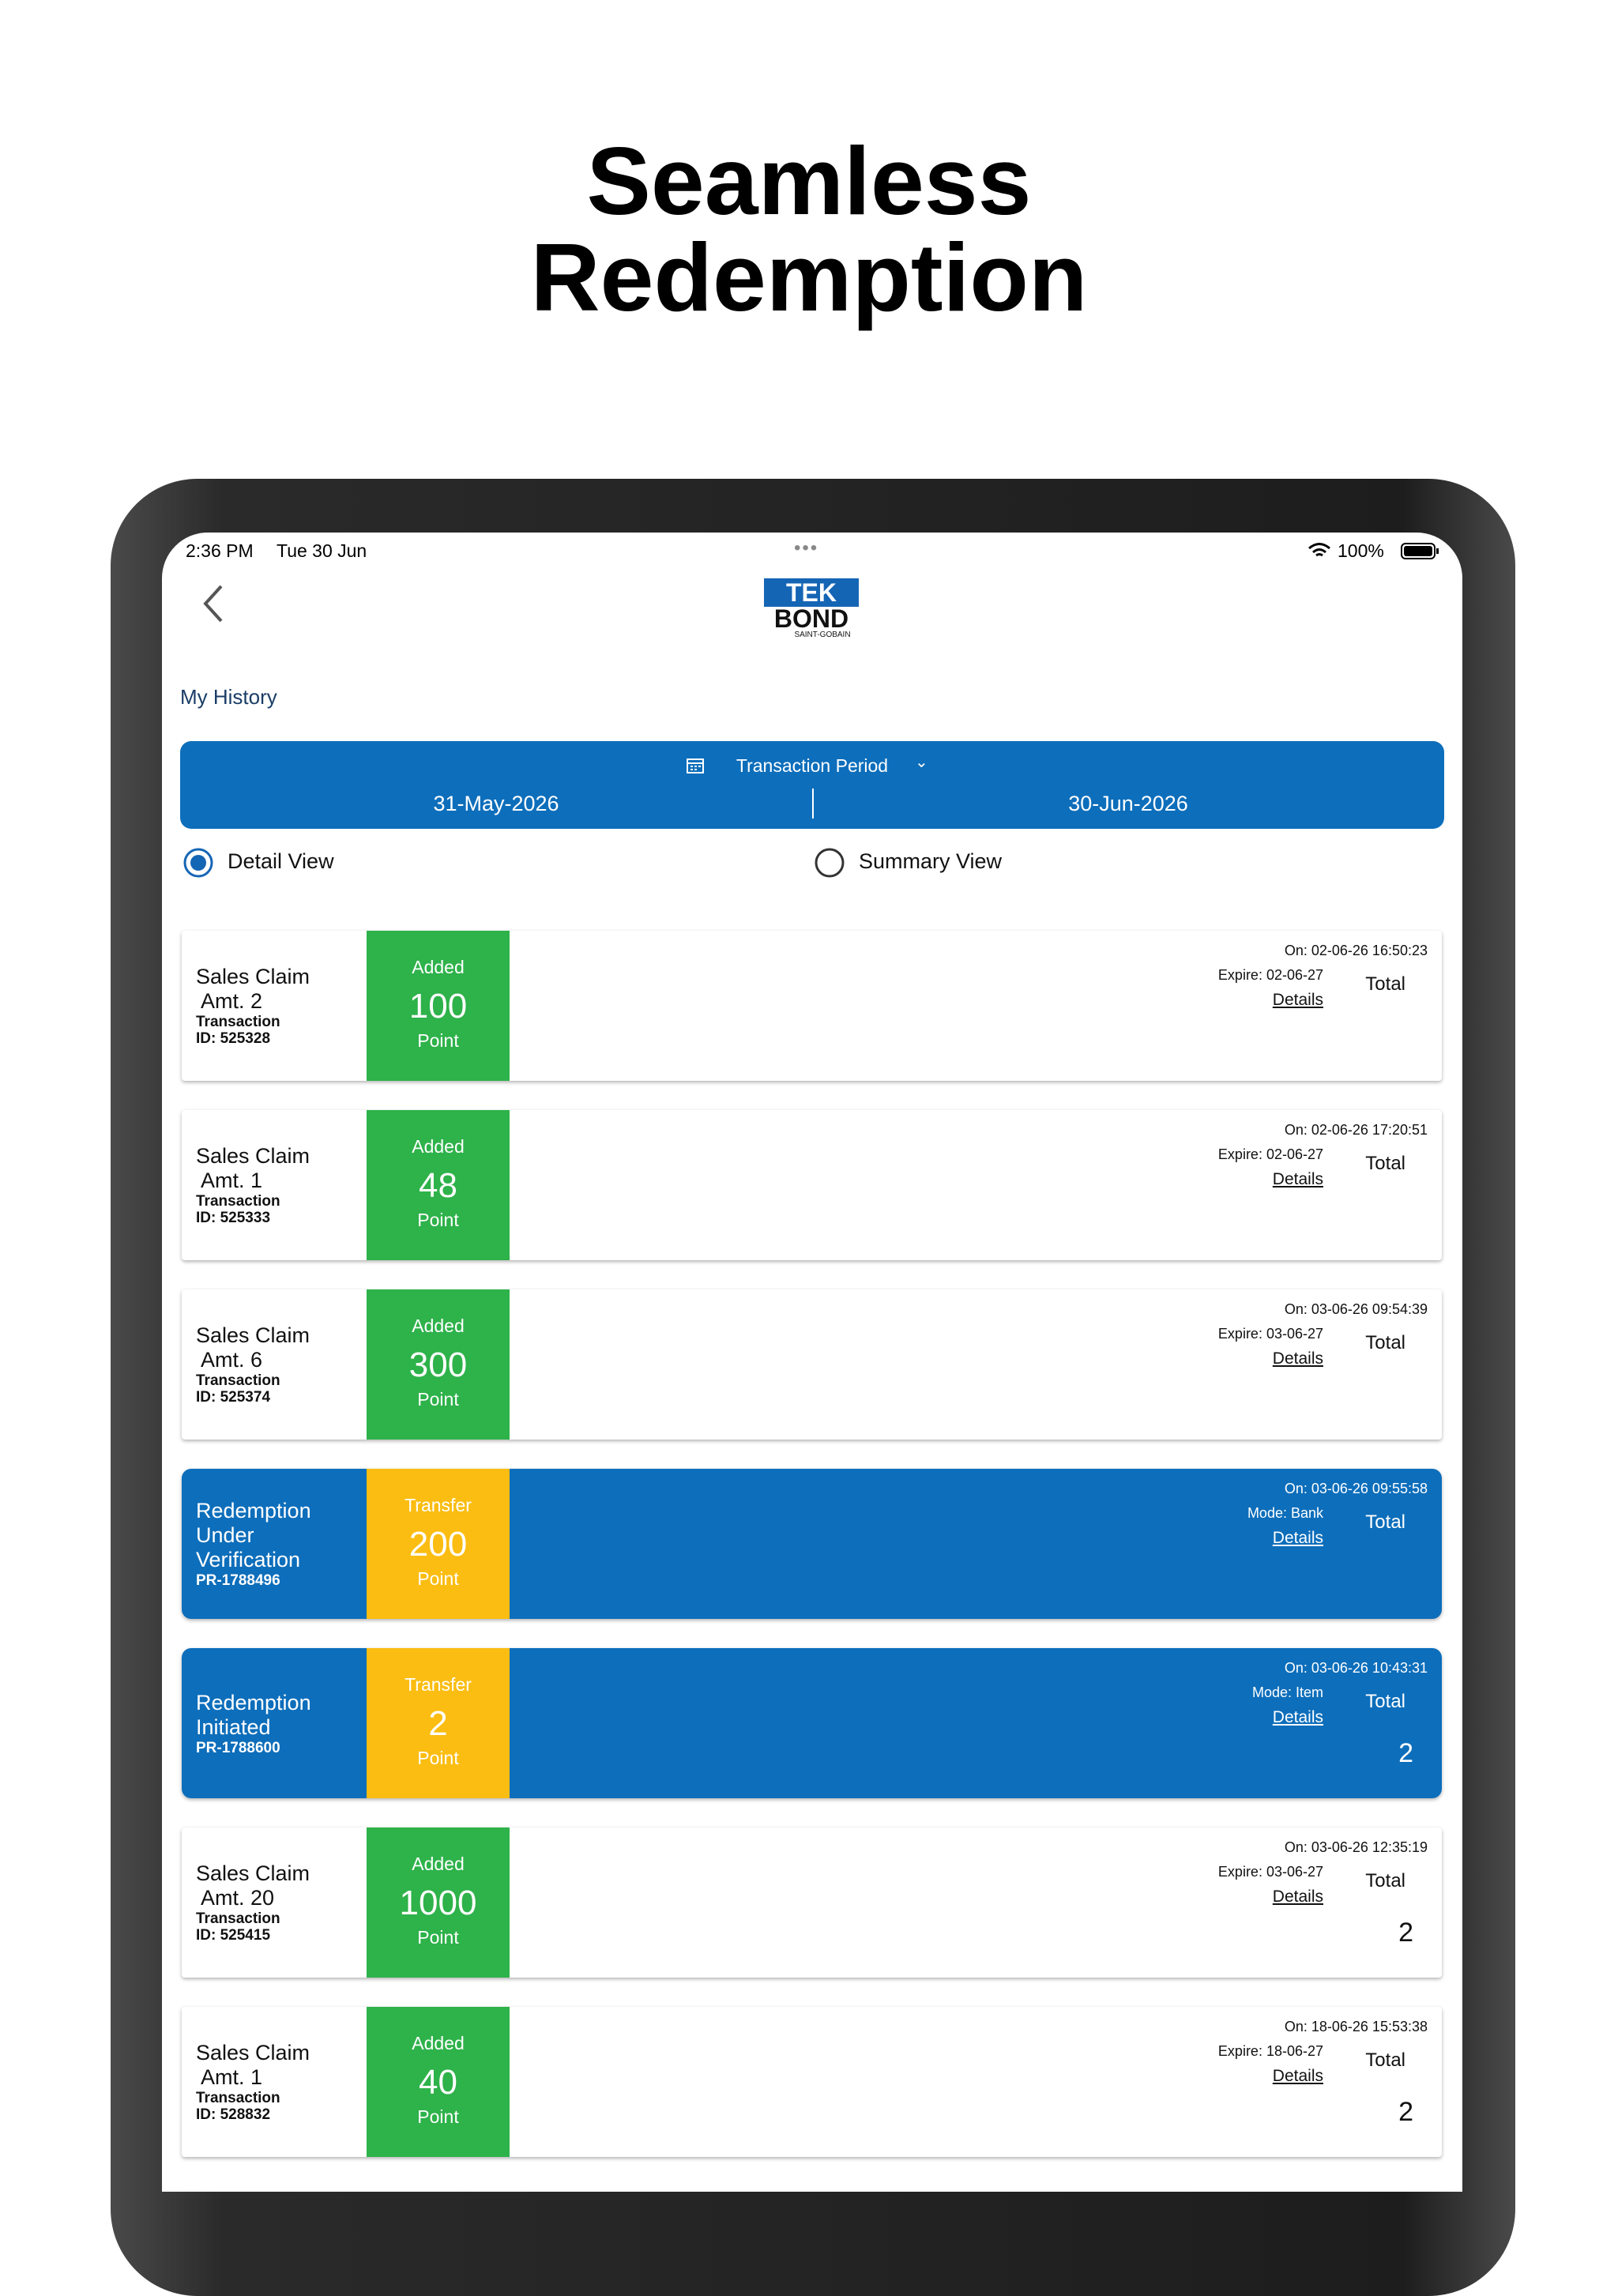 The width and height of the screenshot is (1618, 2296). I want to click on transaction-meta: Mode: Bank, so click(1285, 1513).